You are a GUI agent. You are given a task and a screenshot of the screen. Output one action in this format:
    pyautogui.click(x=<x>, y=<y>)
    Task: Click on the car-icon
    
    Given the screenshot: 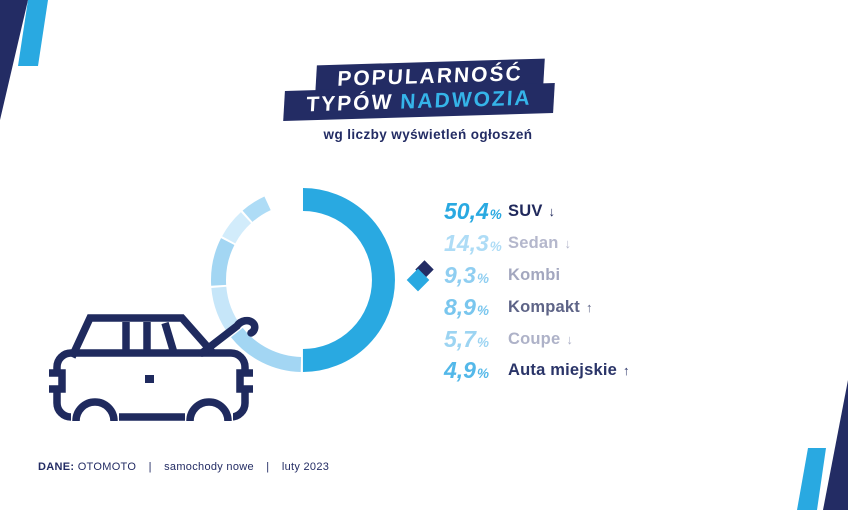 What is the action you would take?
    pyautogui.click(x=154, y=372)
    